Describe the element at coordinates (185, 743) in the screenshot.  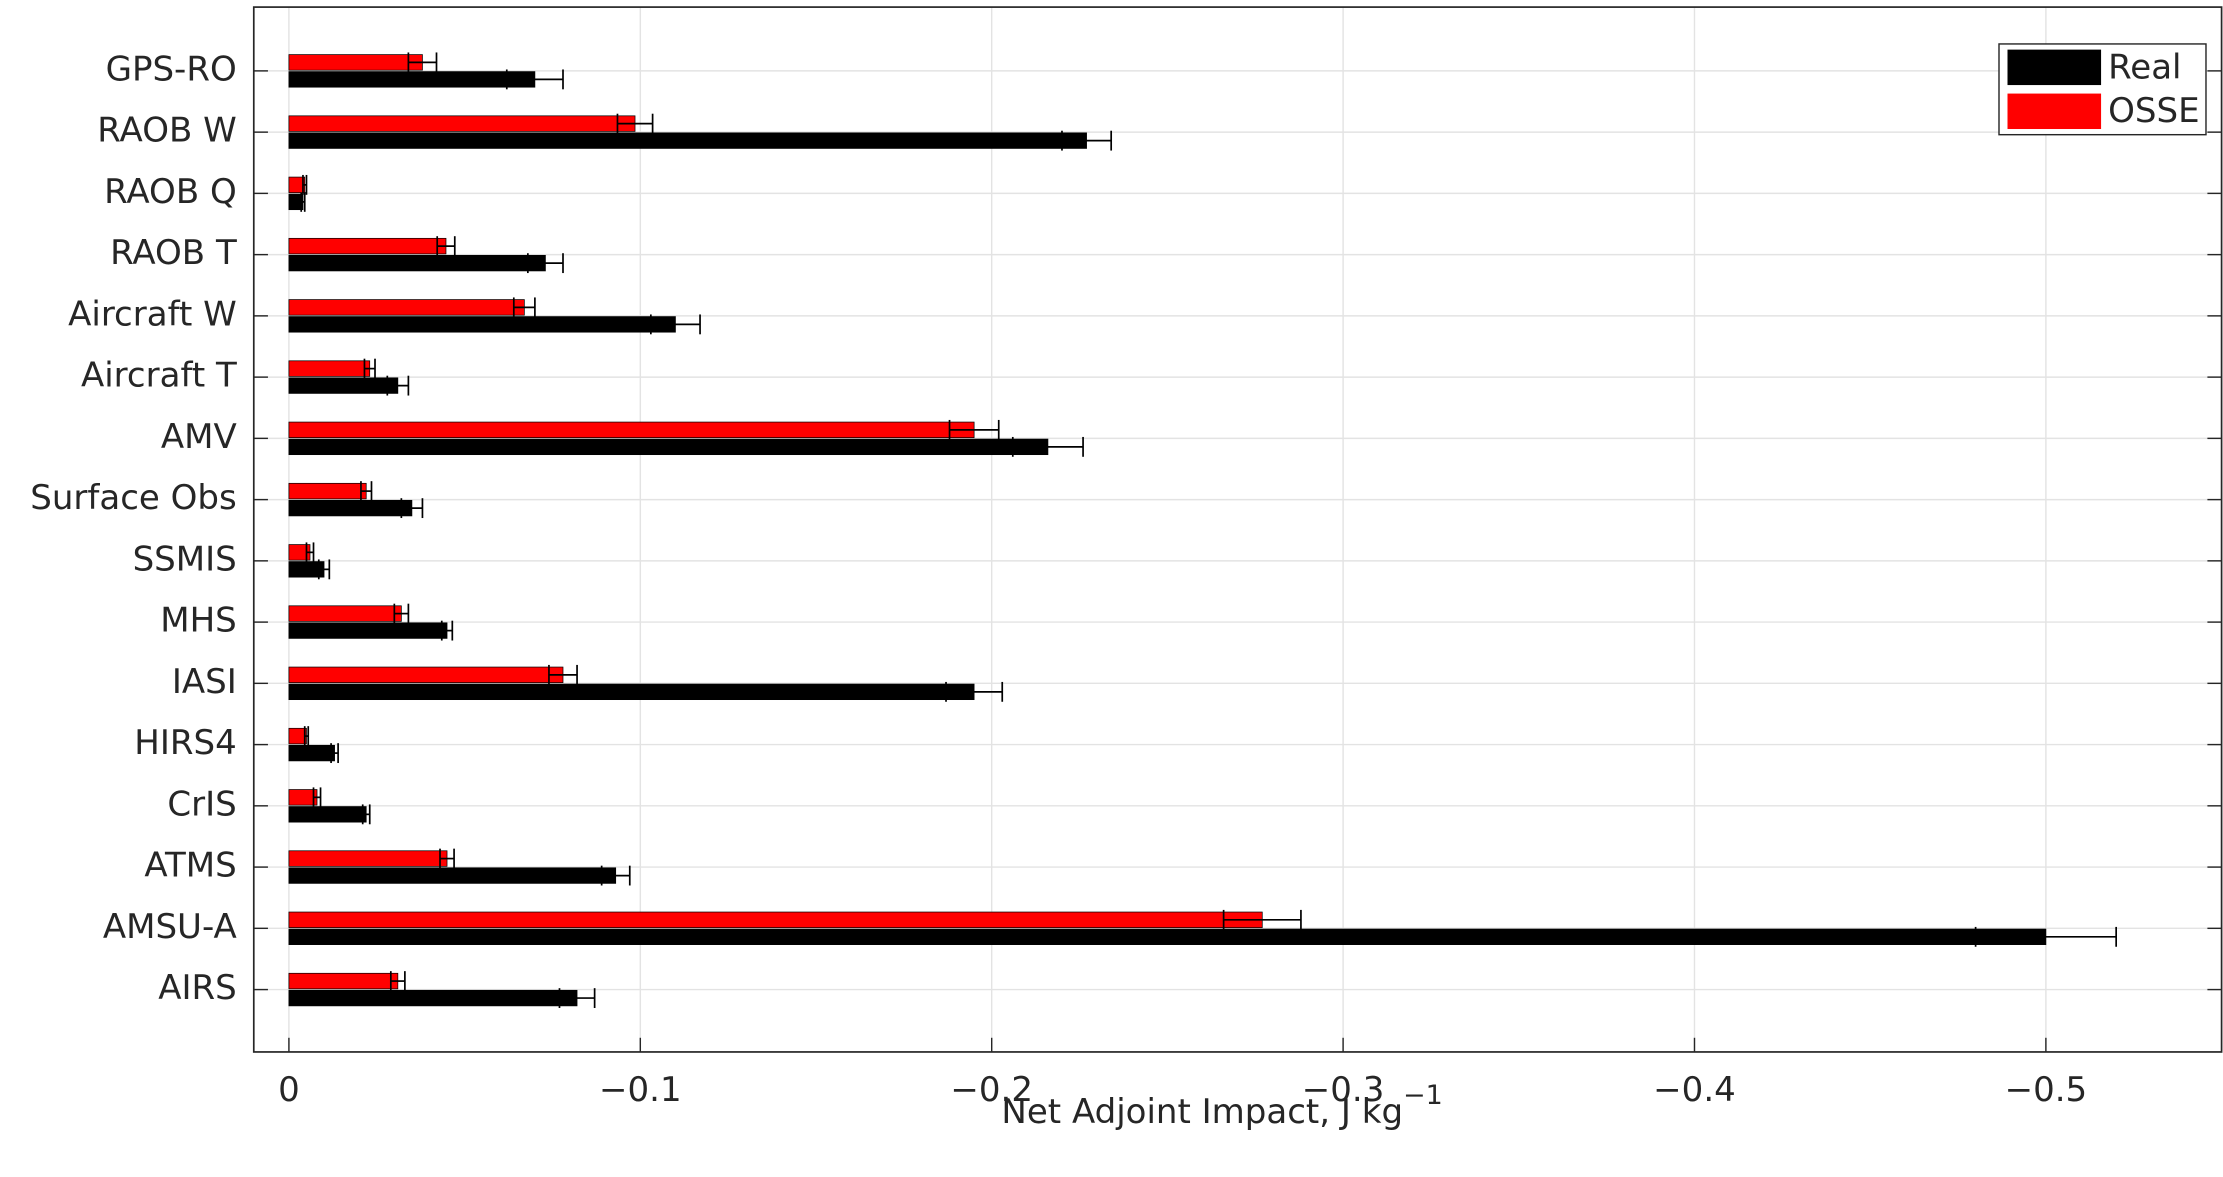
I see `y-tick-label: HIRS4` at that location.